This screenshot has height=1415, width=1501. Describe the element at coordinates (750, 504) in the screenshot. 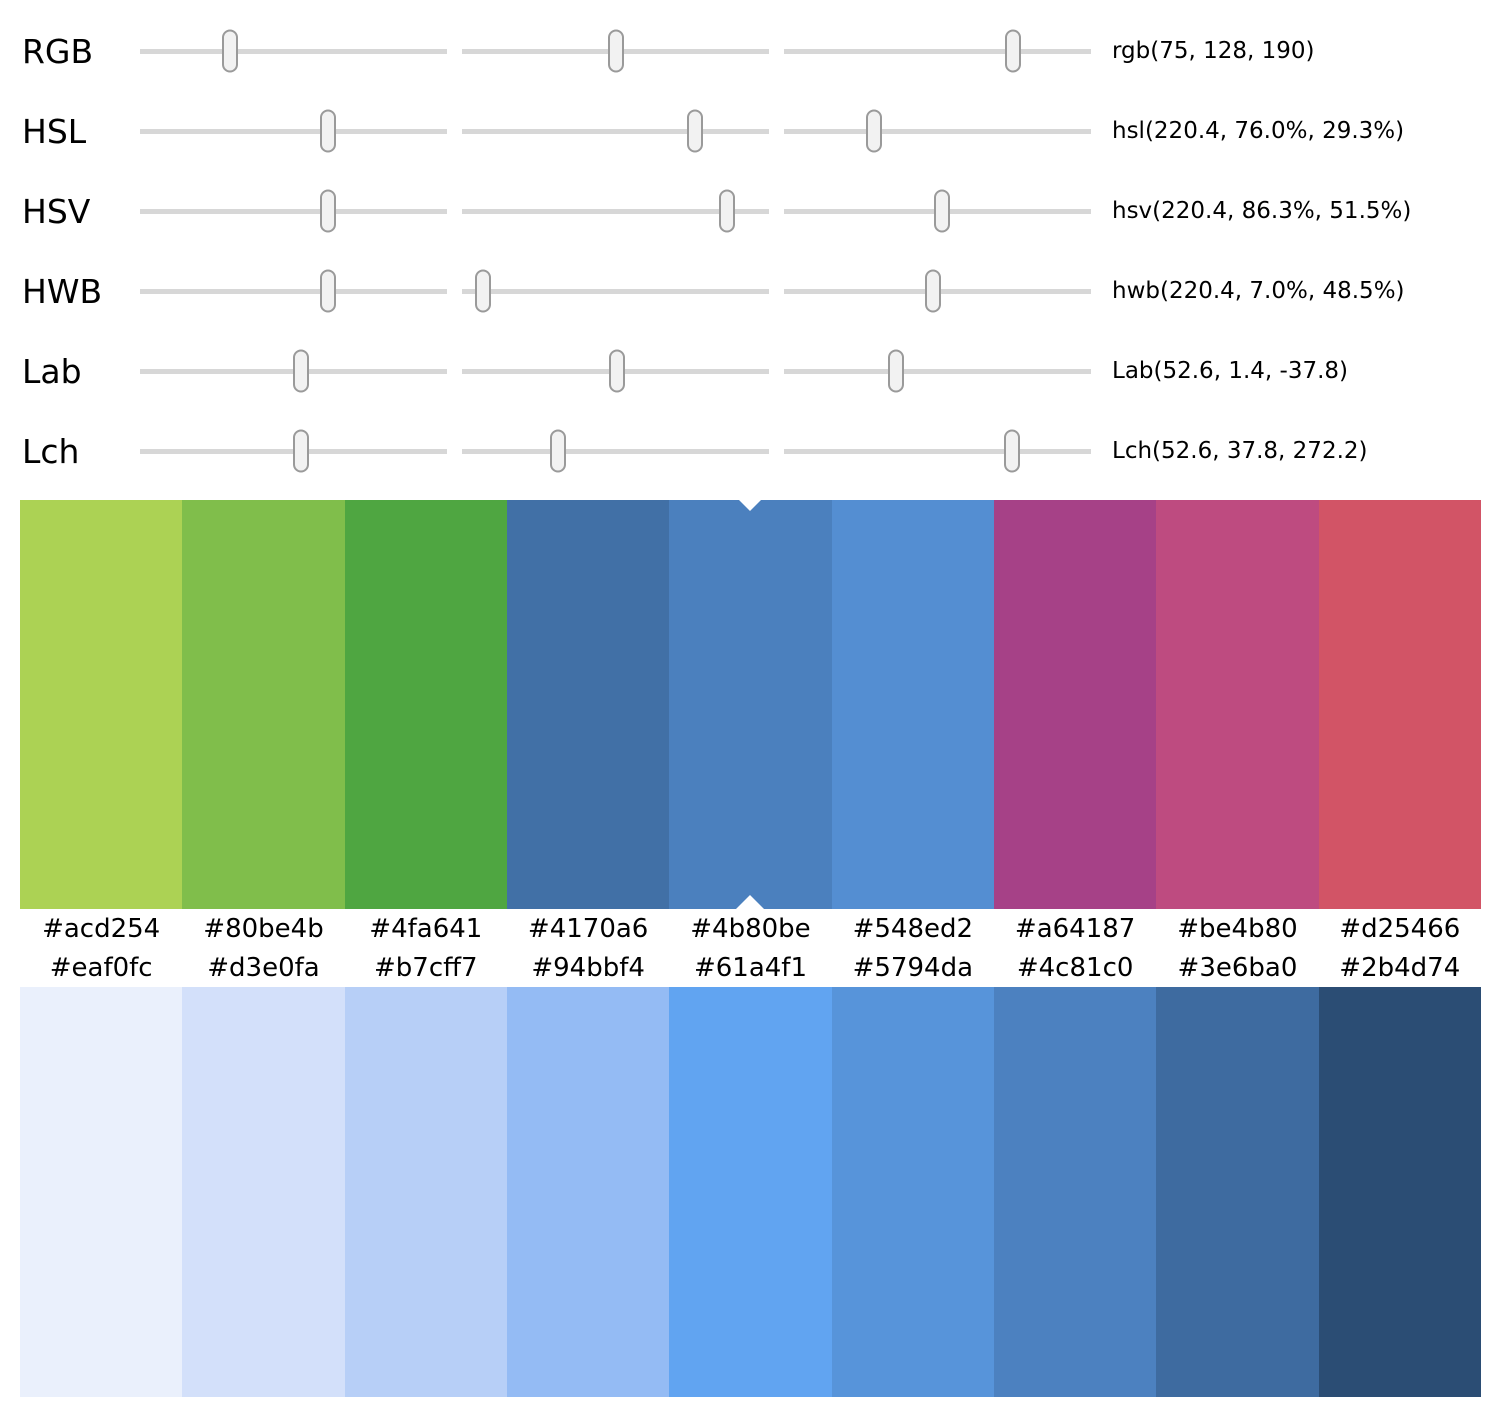

I see `selected-swatch-caret-top-icon` at that location.